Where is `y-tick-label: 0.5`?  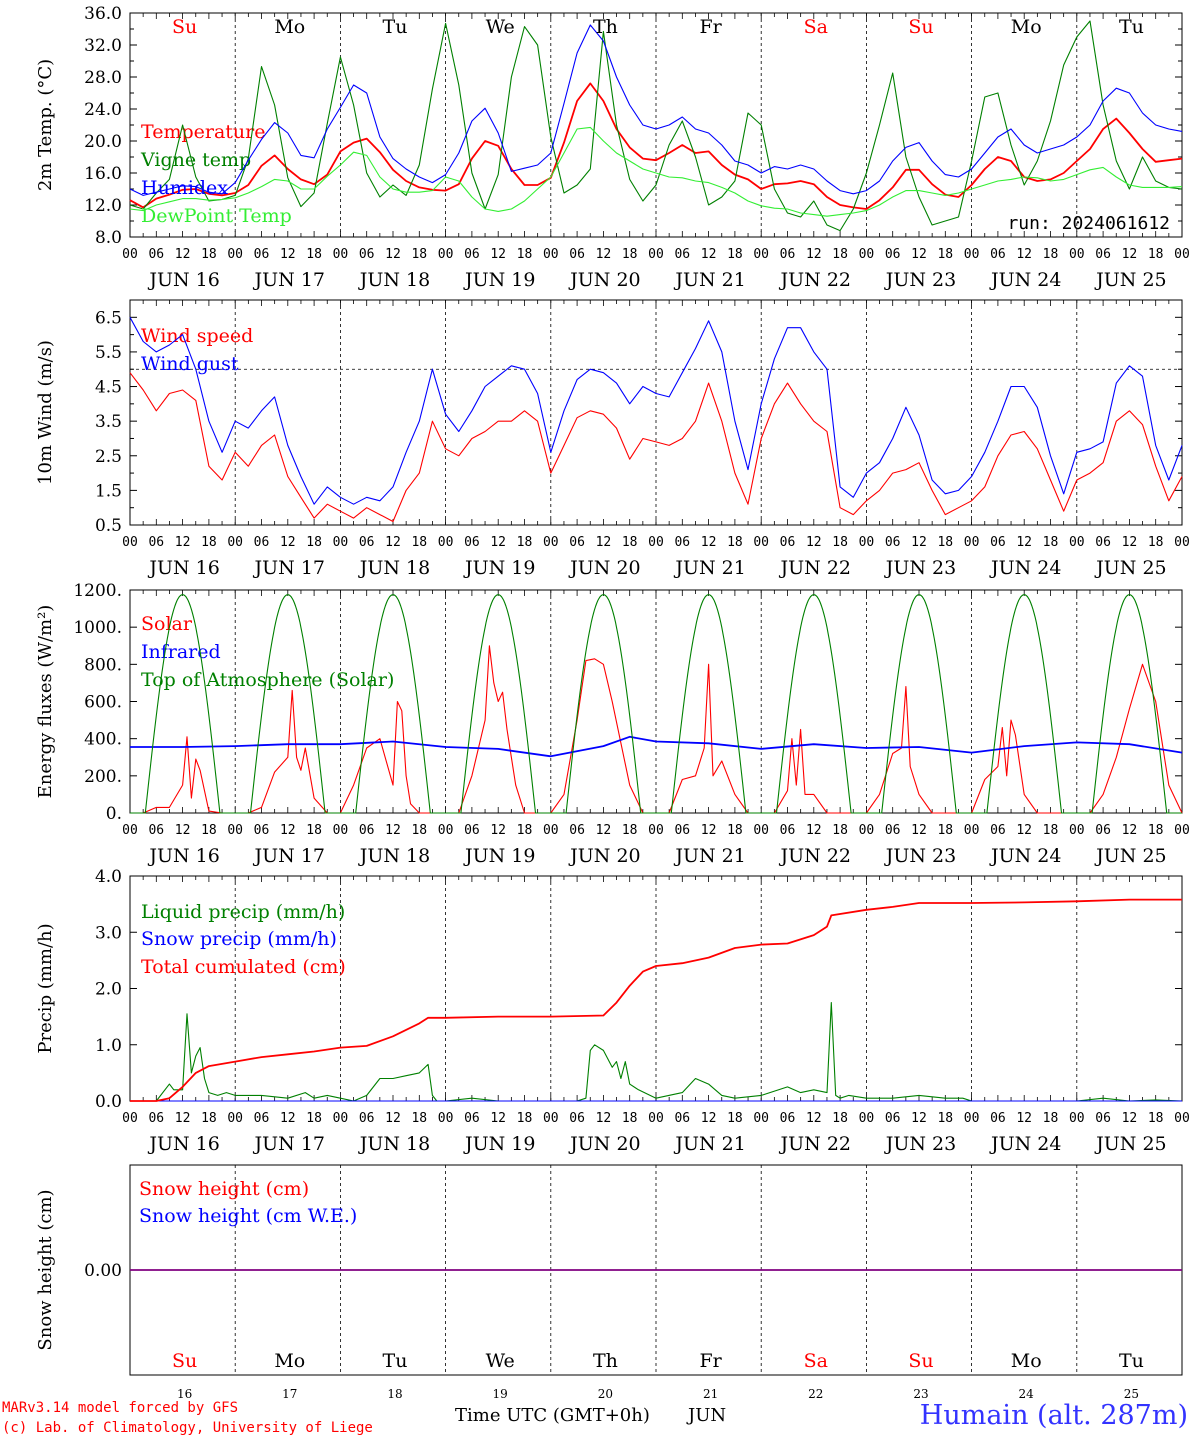
y-tick-label: 0.5 is located at coordinates (108, 526).